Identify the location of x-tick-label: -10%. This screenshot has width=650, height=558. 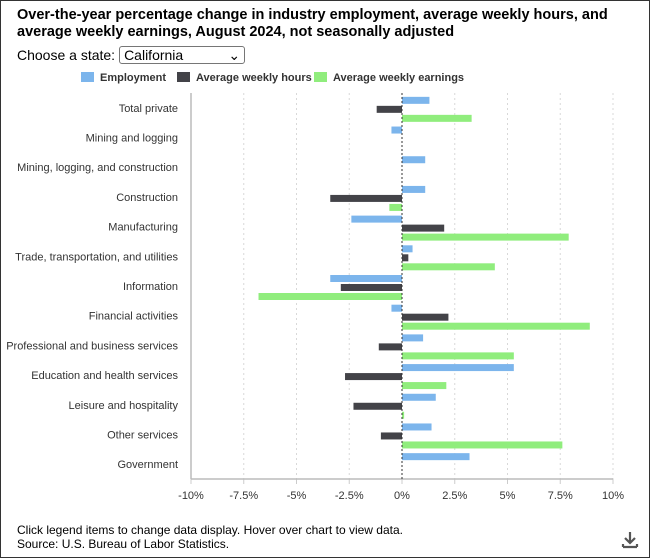
(191, 496).